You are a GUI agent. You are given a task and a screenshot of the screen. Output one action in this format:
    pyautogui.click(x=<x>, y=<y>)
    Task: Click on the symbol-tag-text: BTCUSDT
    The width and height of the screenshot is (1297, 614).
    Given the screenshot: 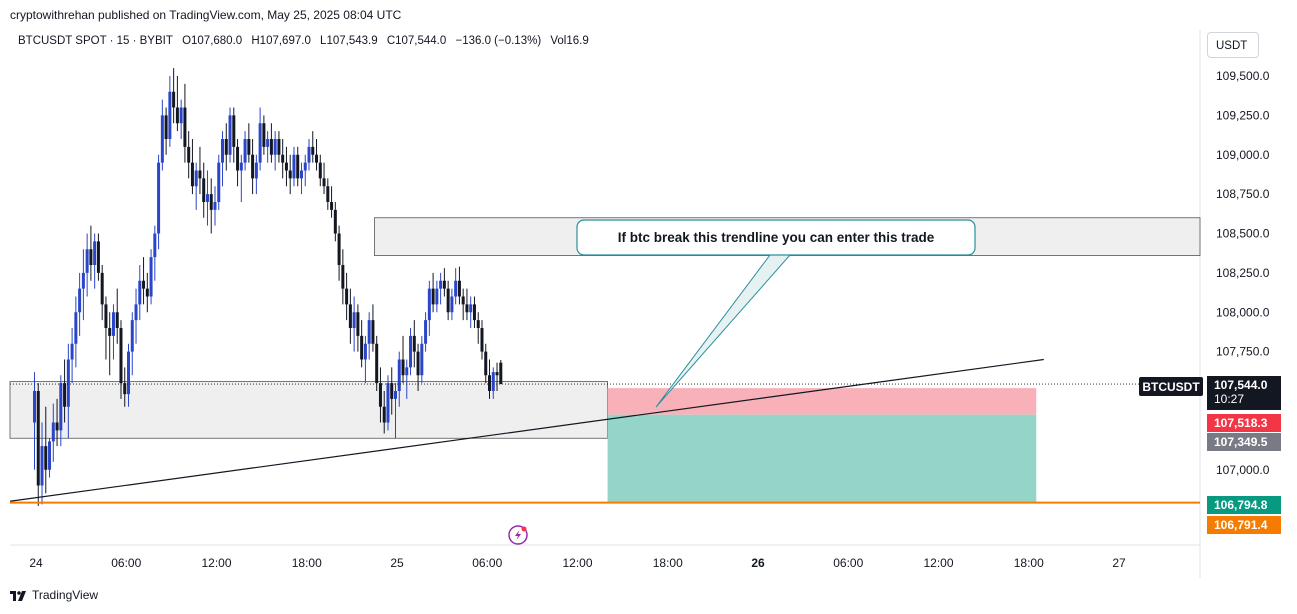 What is the action you would take?
    pyautogui.click(x=1171, y=387)
    